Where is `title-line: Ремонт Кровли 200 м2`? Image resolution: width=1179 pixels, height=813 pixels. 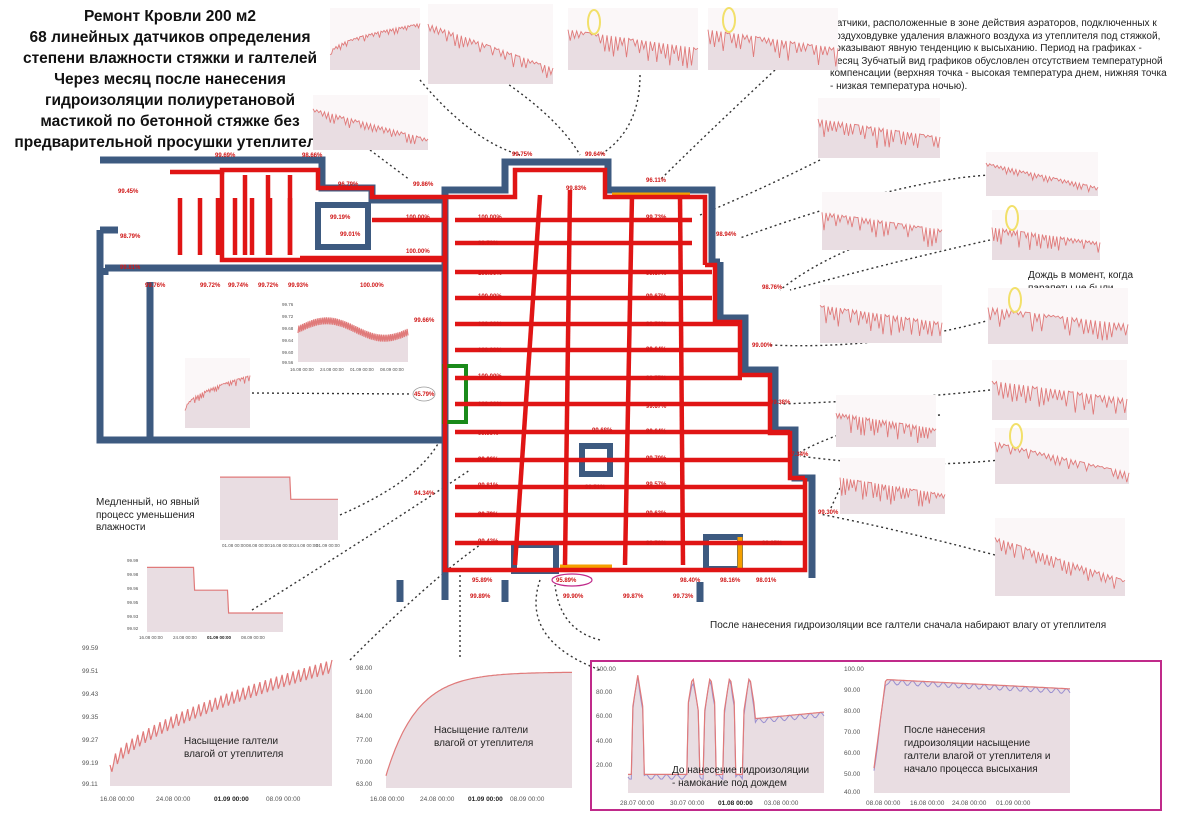 title-line: Ремонт Кровли 200 м2 is located at coordinates (169, 16).